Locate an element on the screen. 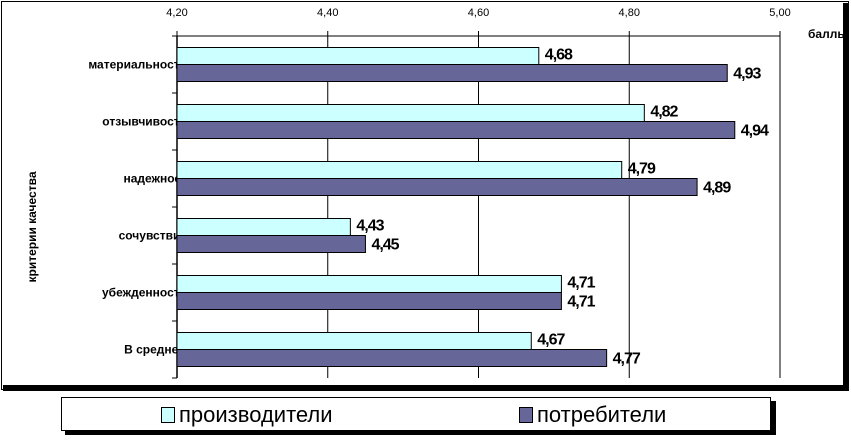 This screenshot has height=448, width=851. category-label: надежност is located at coordinates (155, 179).